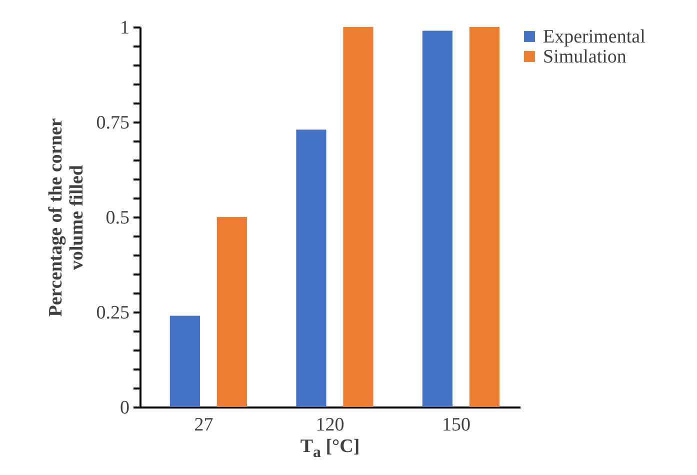 The height and width of the screenshot is (475, 697). Describe the element at coordinates (125, 408) in the screenshot. I see `y-tick-label: 0` at that location.